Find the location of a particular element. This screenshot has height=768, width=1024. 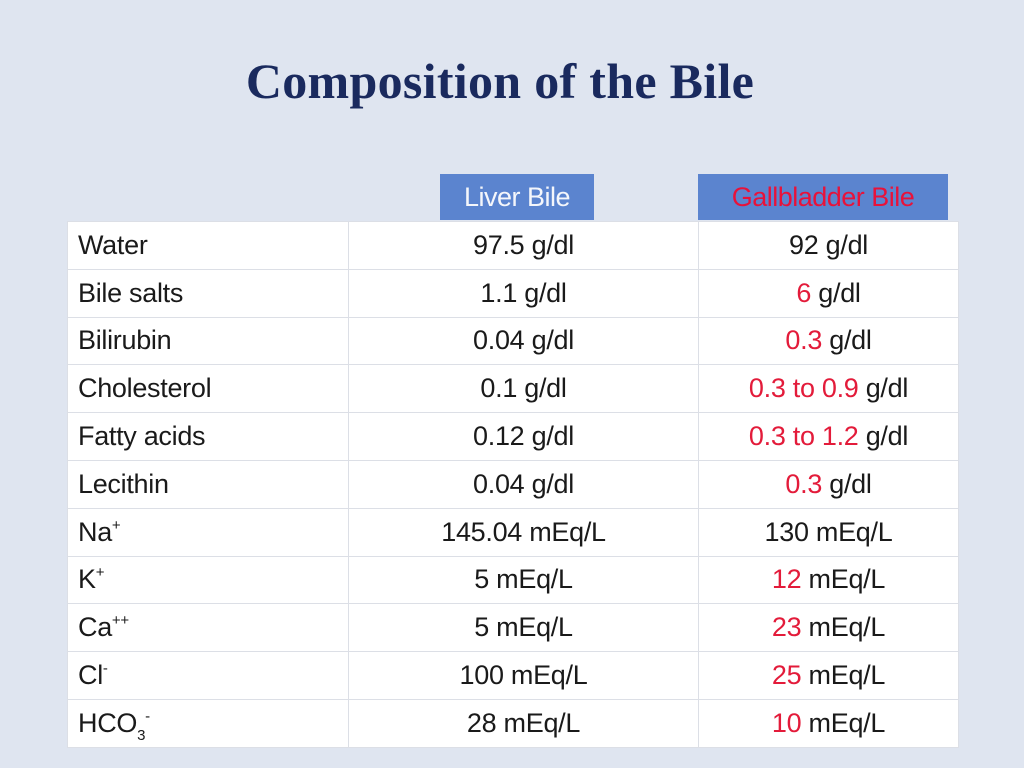

gallbladder-value: 0.3 to 1.2 g/dl is located at coordinates (828, 436).